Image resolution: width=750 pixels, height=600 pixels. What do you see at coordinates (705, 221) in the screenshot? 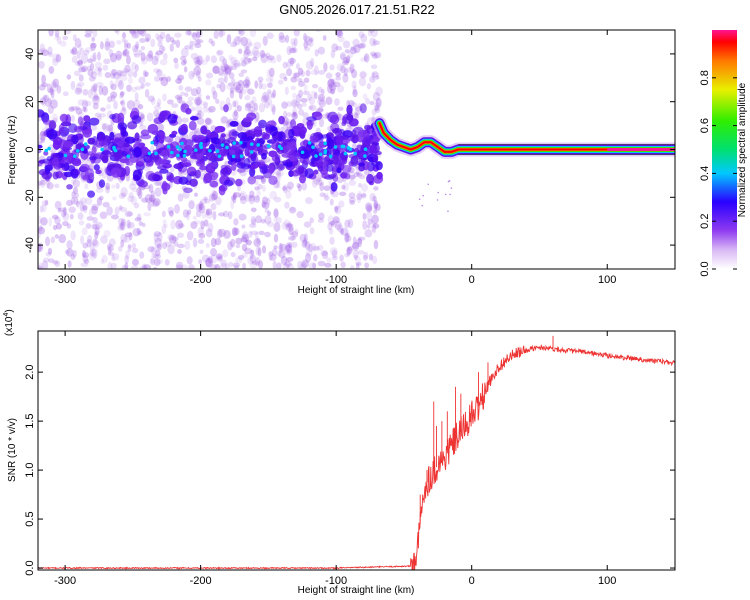
I see `colorbar-tick-label: 0.2` at bounding box center [705, 221].